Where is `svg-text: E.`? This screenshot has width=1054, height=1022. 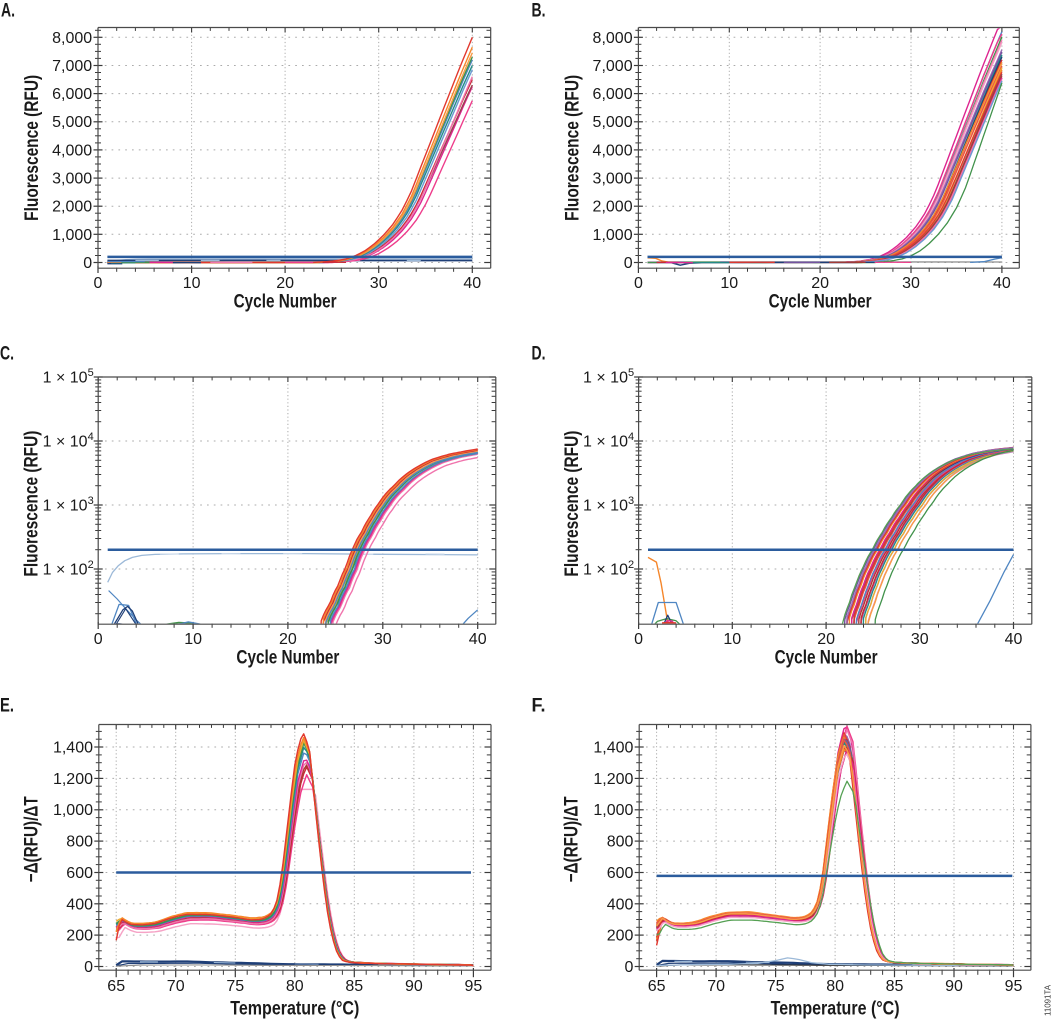 svg-text: E. is located at coordinates (7, 706).